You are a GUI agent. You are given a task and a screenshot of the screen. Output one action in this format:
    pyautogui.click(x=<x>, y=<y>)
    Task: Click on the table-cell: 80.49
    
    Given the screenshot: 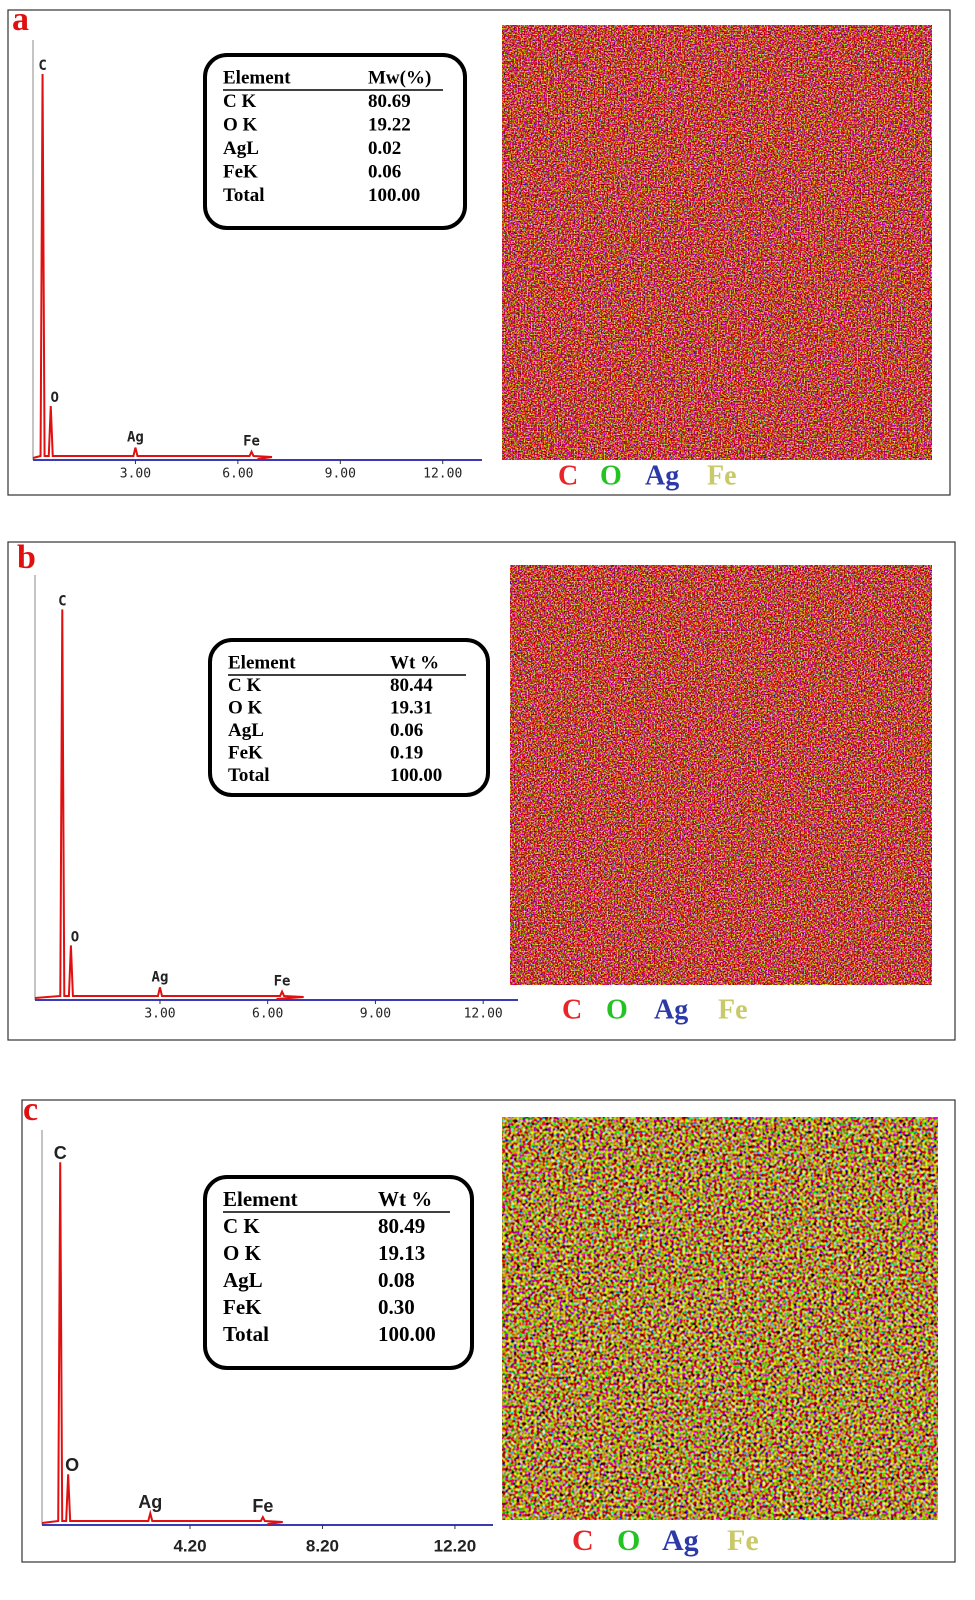 What is the action you would take?
    pyautogui.click(x=401, y=1226)
    